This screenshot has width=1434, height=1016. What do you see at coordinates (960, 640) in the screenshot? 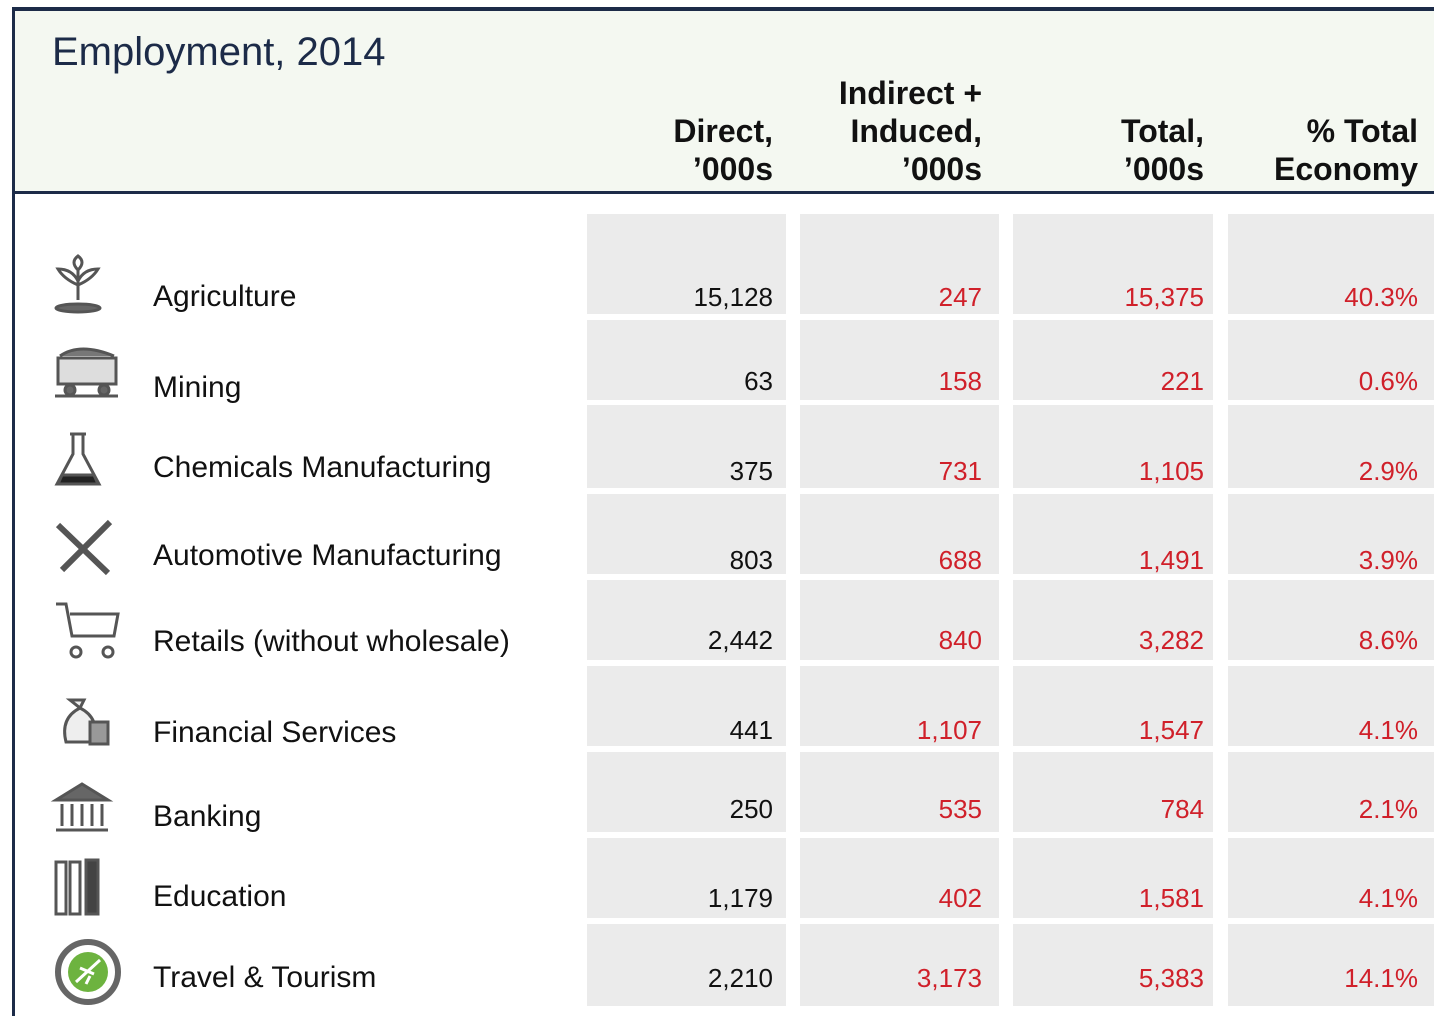
I see `cell-value: 840` at bounding box center [960, 640].